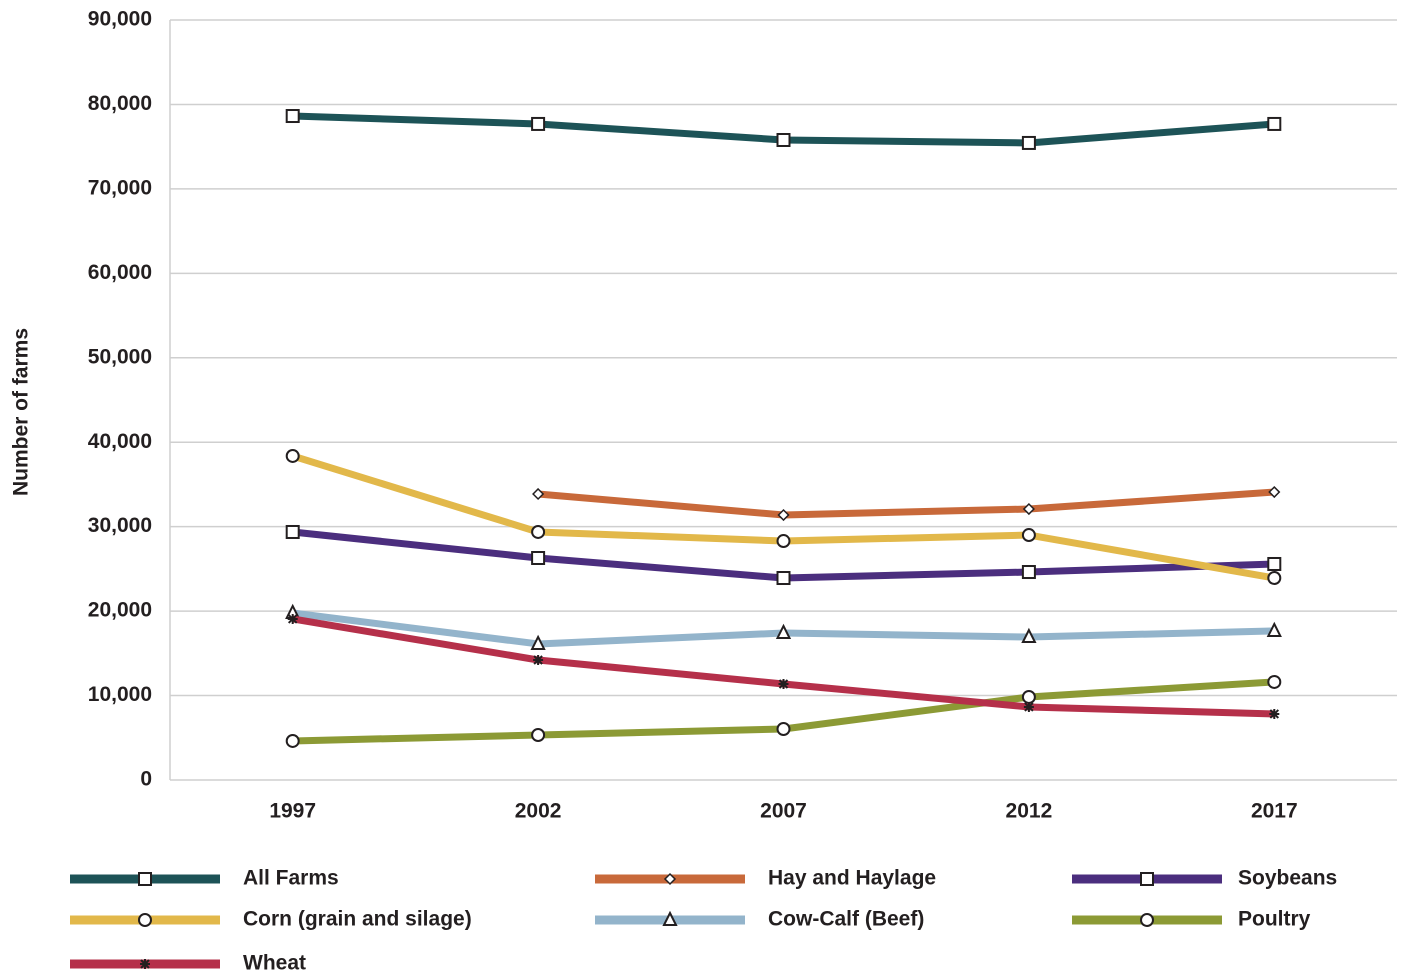 Image resolution: width=1407 pixels, height=978 pixels. I want to click on y-tick-label: 20,000, so click(120, 610).